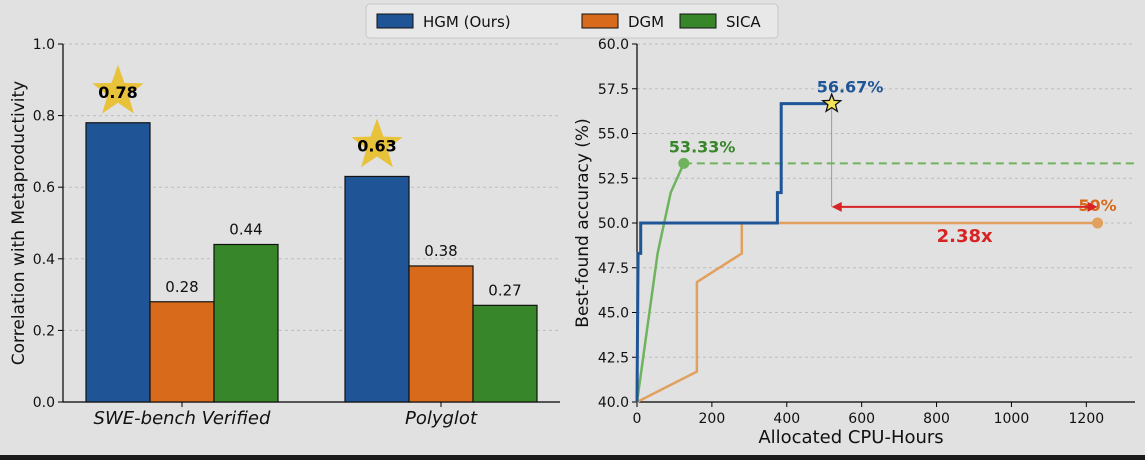  What do you see at coordinates (44, 403) in the screenshot?
I see `y-tick-label: 0.0` at bounding box center [44, 403].